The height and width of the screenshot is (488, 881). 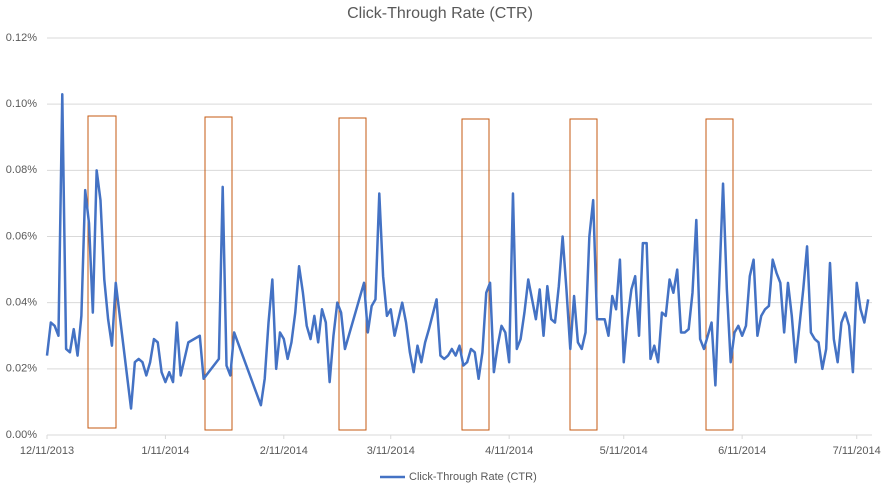 I want to click on x-tick-label: 6/11/2014, so click(x=742, y=451).